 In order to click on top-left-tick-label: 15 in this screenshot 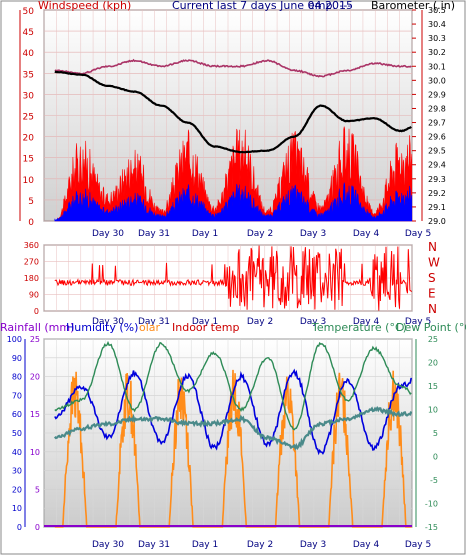, I will do `click(28, 160)`.